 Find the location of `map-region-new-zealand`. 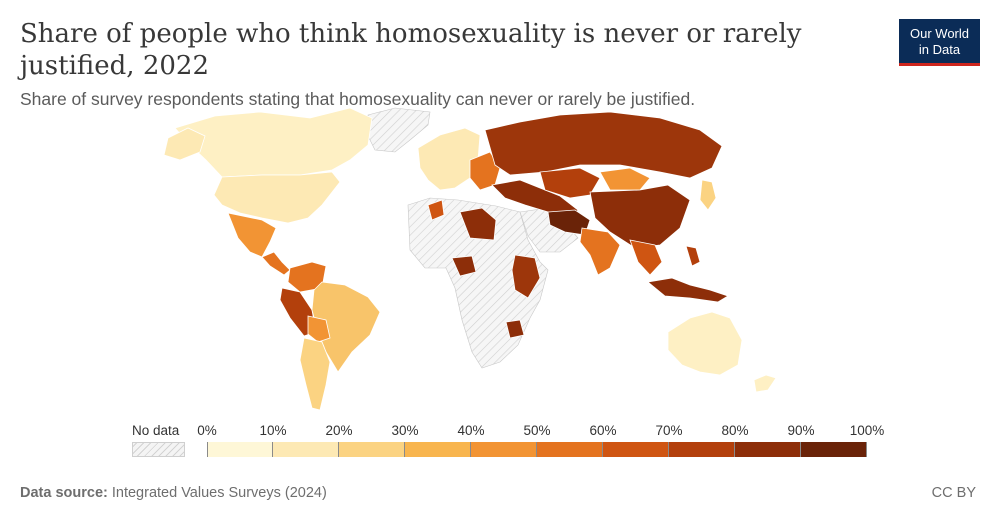

map-region-new-zealand is located at coordinates (765, 383).